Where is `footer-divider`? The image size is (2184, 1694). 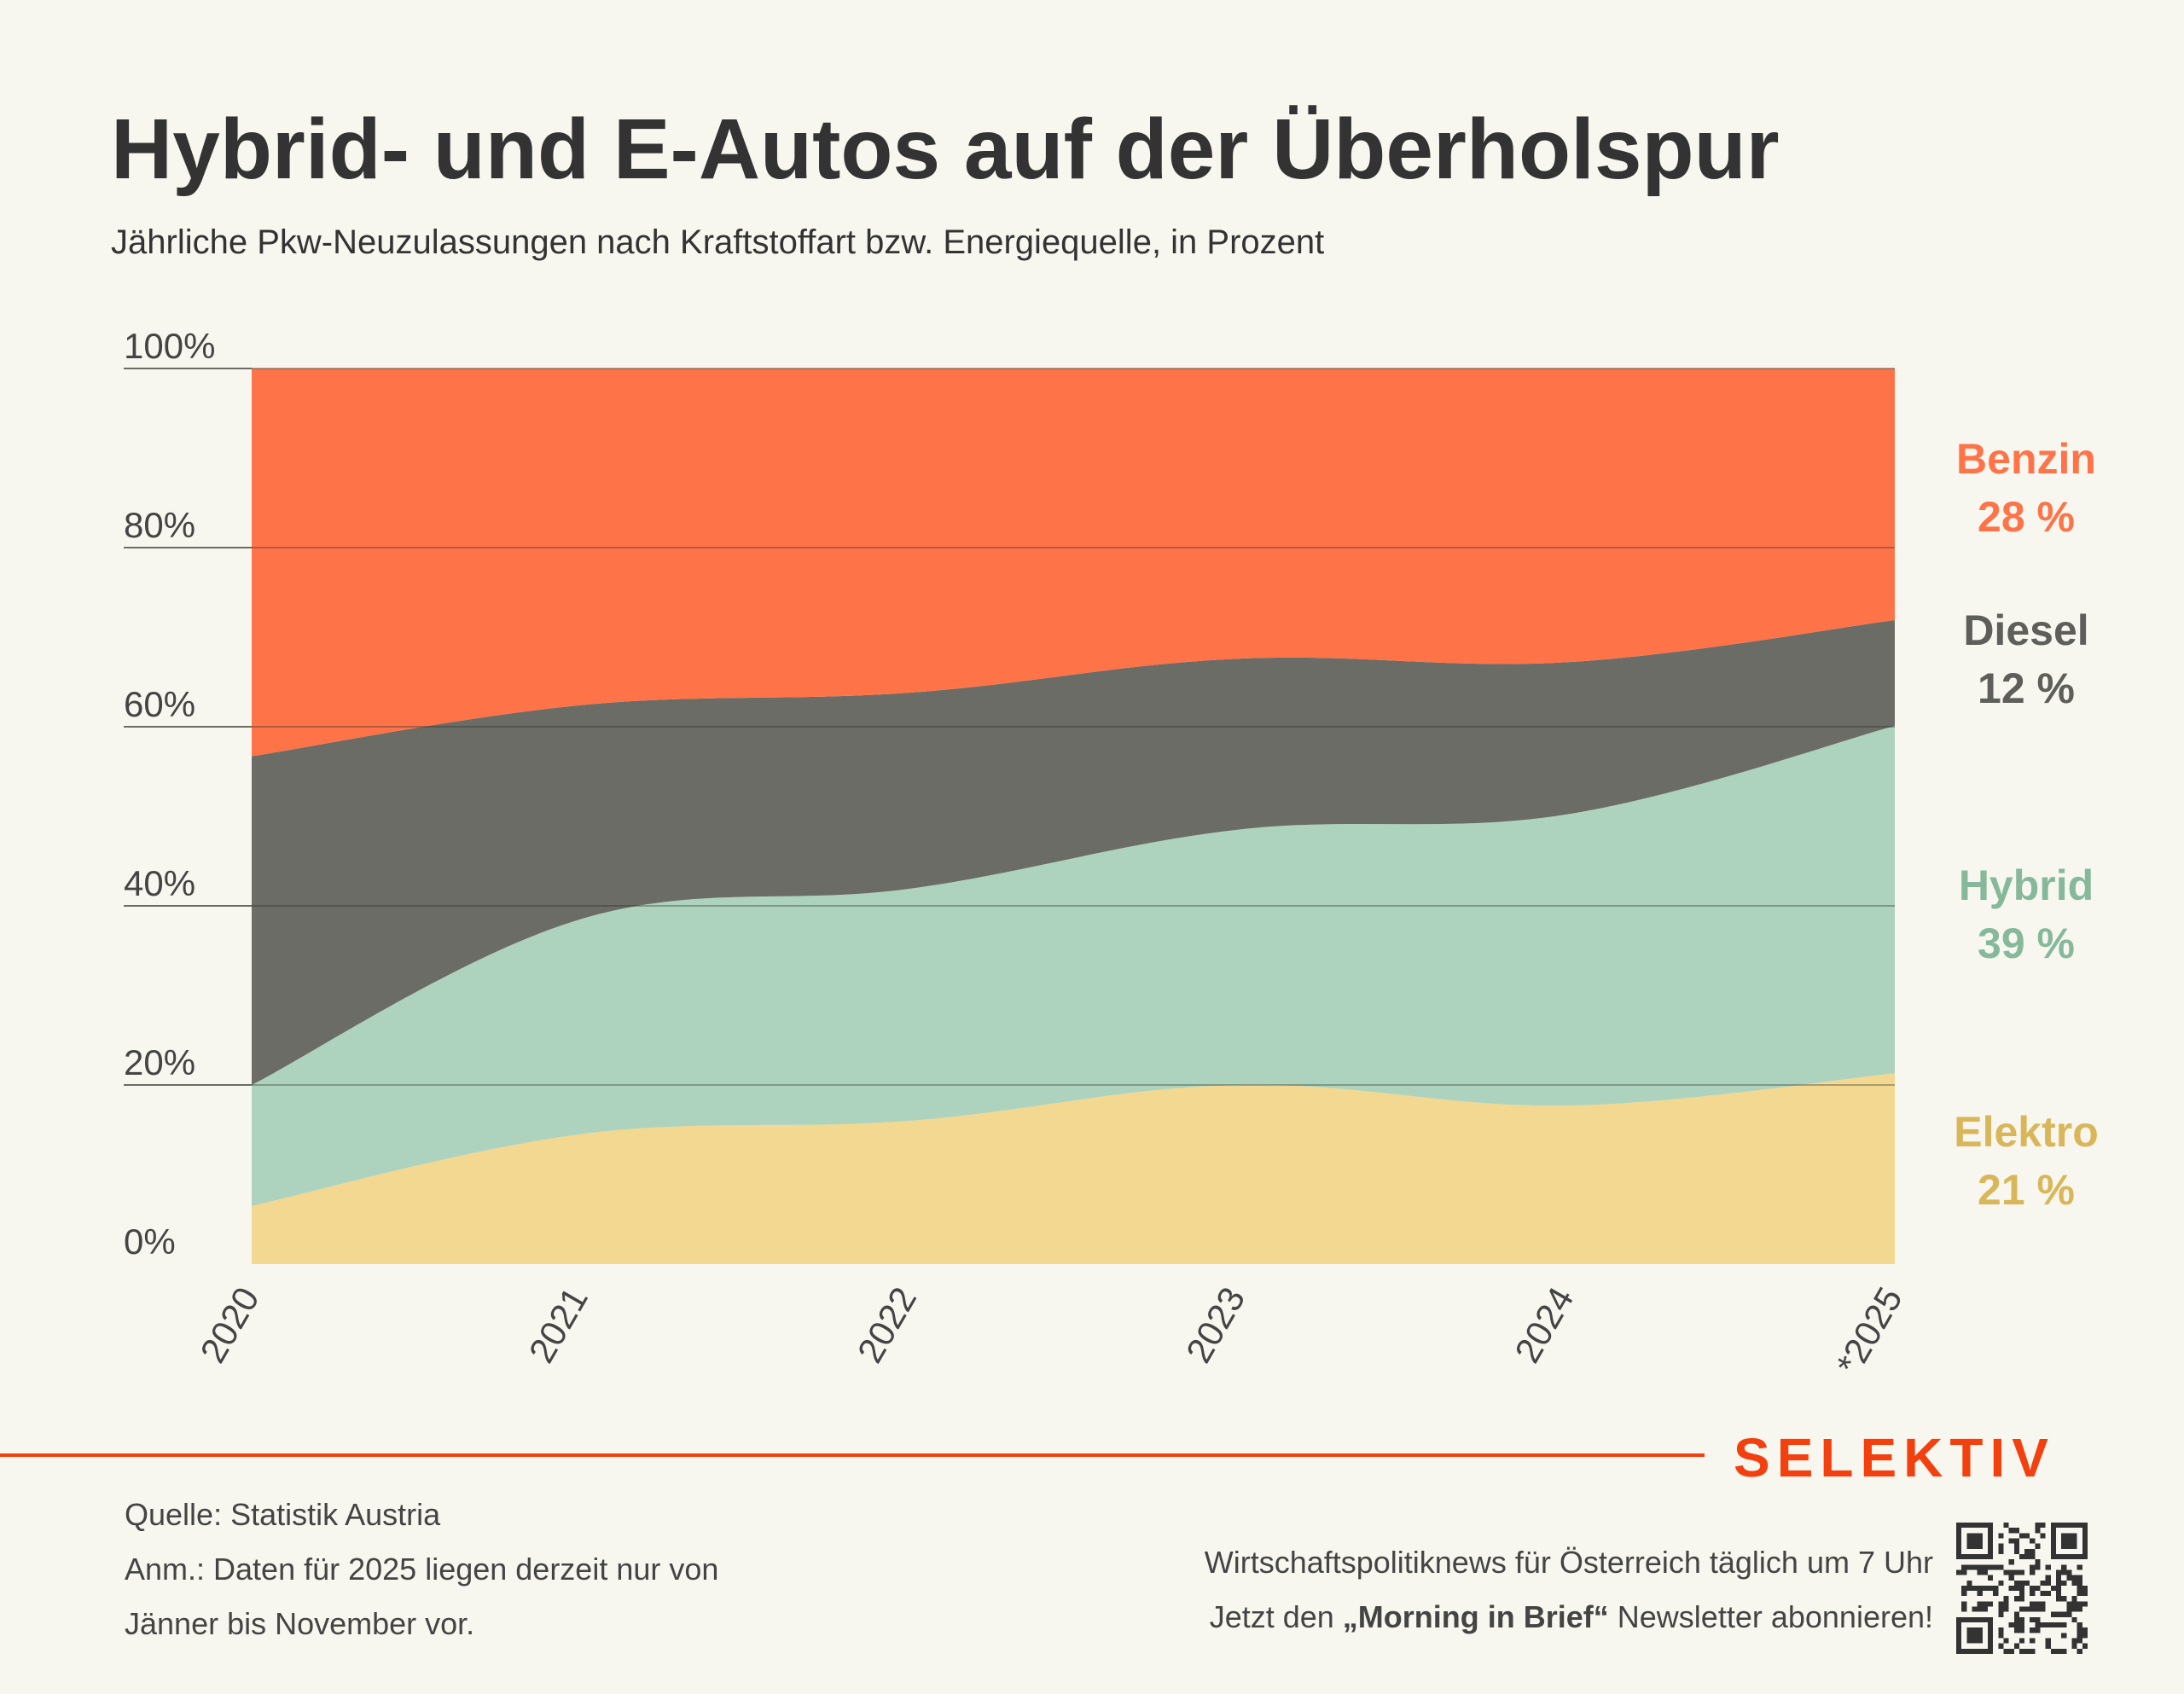 footer-divider is located at coordinates (853, 1455).